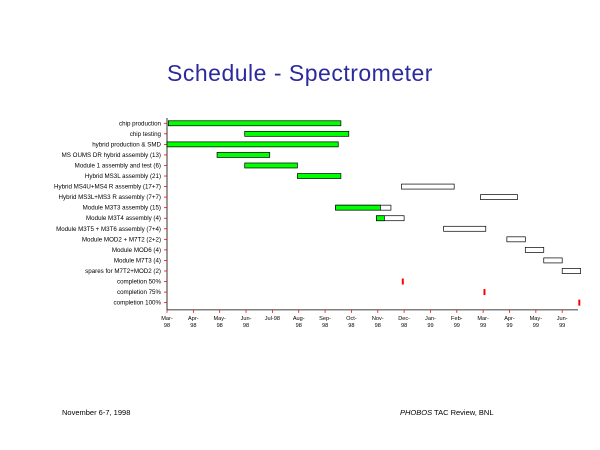 Image resolution: width=600 pixels, height=450 pixels. Describe the element at coordinates (140, 123) in the screenshot. I see `task-label: chip production` at that location.